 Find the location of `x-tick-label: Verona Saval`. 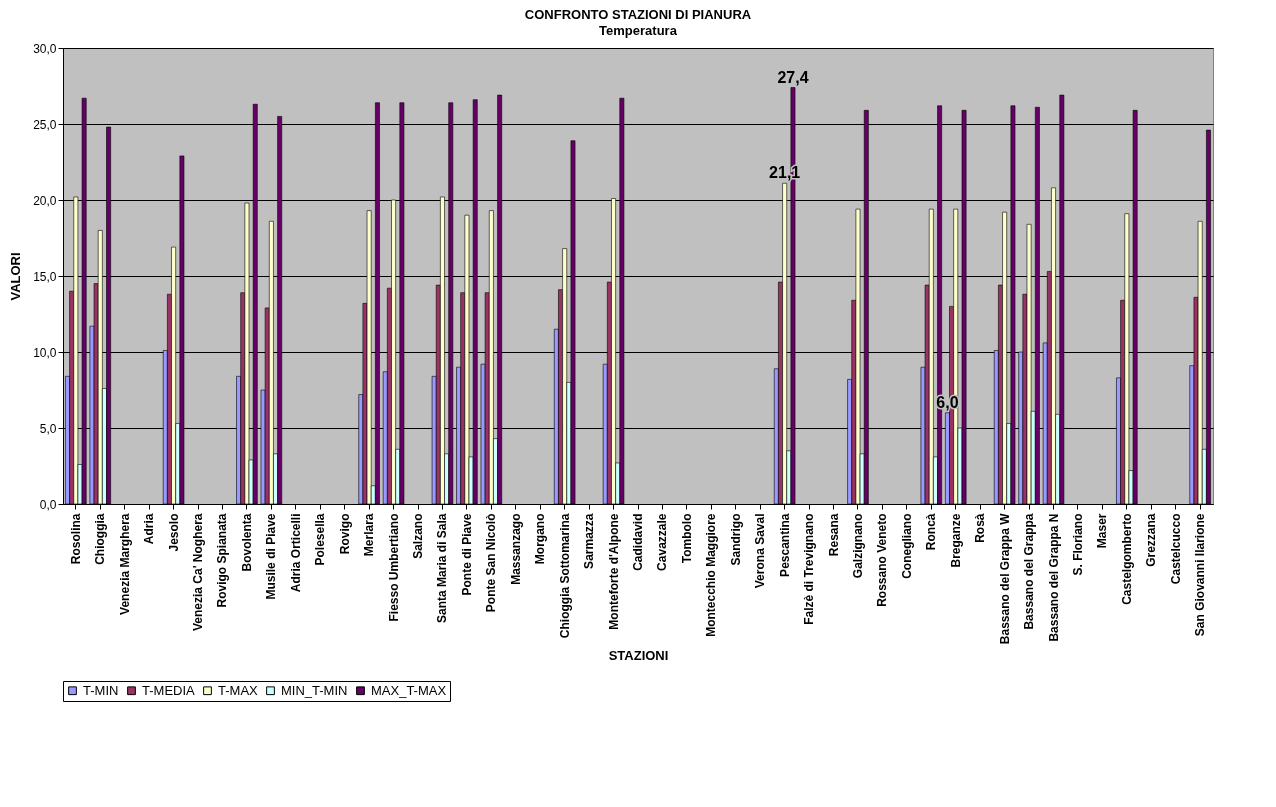

x-tick-label: Verona Saval is located at coordinates (760, 551).